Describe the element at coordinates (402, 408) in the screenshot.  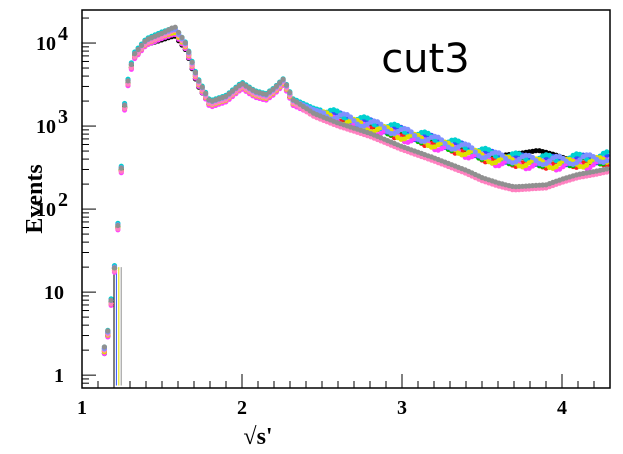
I see `x-tick-label: 3` at that location.